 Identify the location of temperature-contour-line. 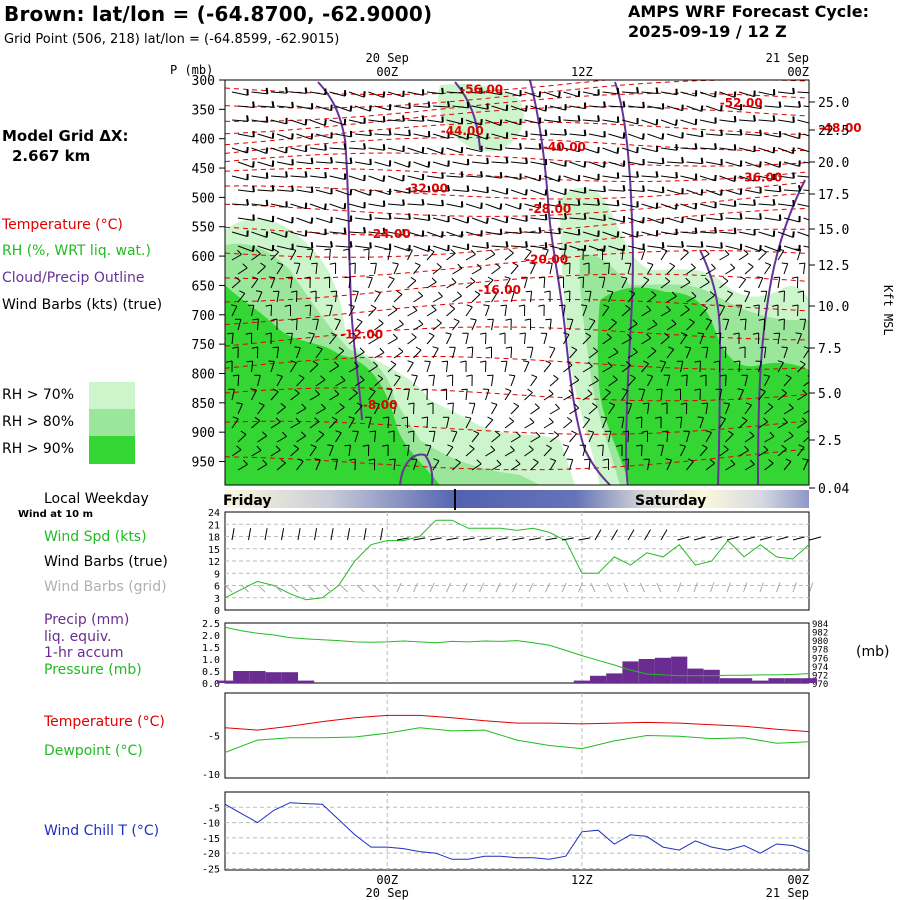
(515, 120).